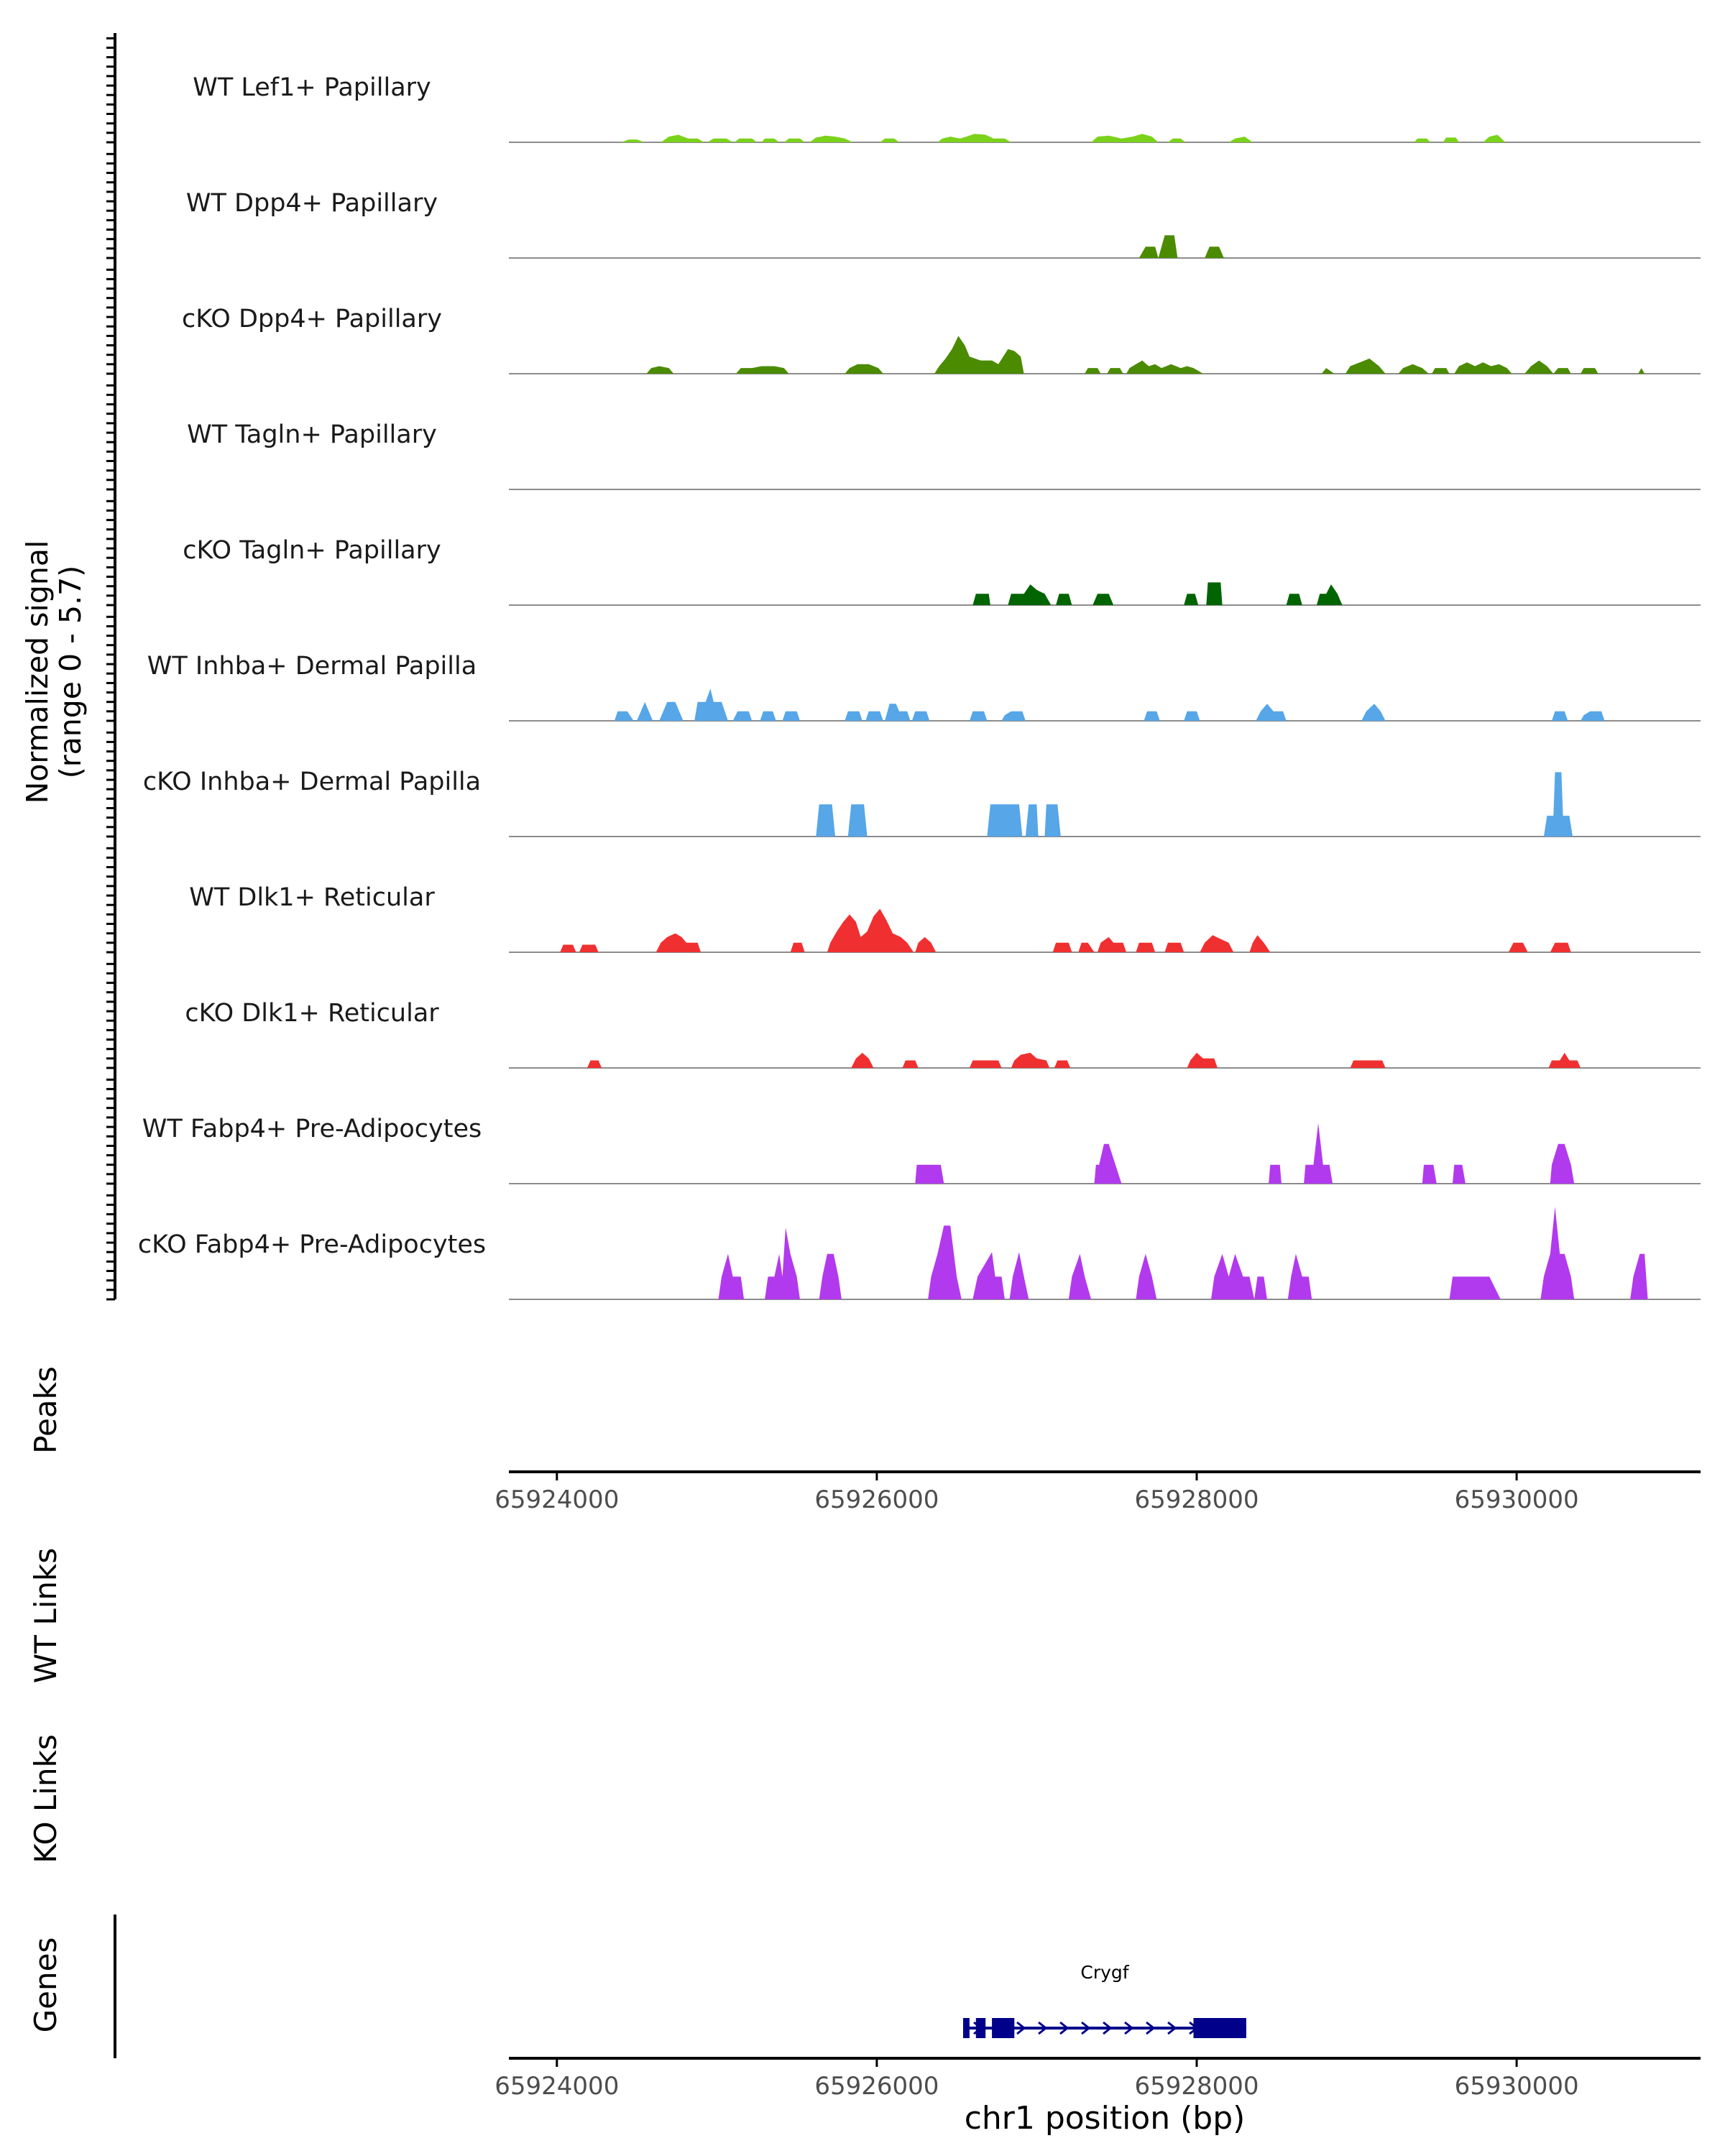 This screenshot has width=1725, height=2156. Describe the element at coordinates (1036, 1493) in the screenshot. I see `upper-x-ticks: 65924000 65926000 65928000 65930000` at that location.